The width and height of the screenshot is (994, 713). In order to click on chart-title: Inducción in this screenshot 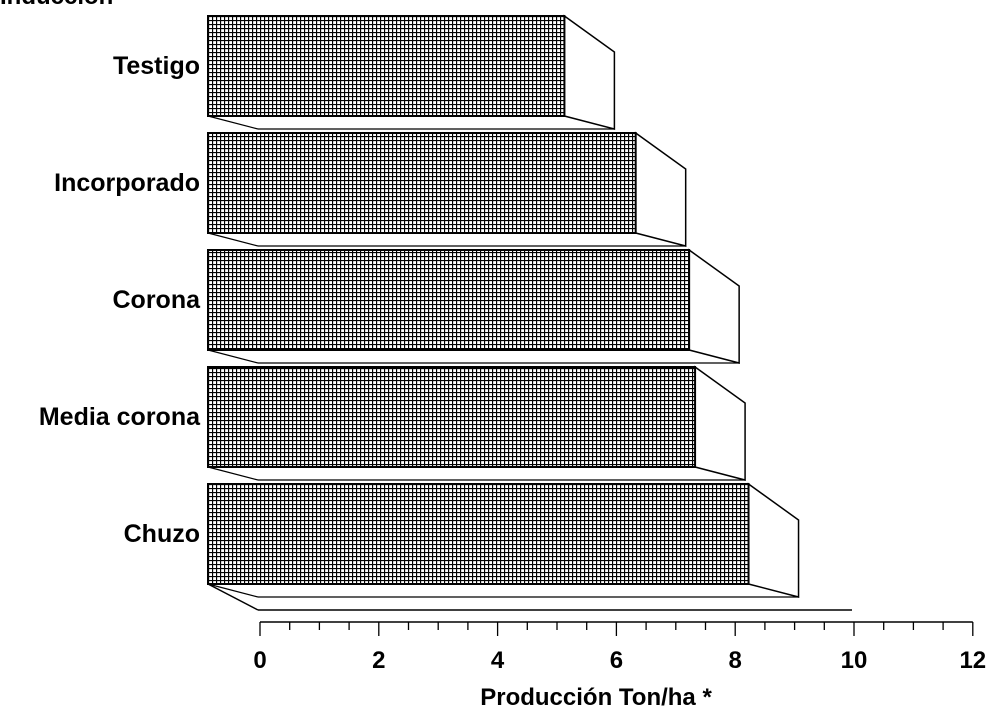, I will do `click(56, 5)`.